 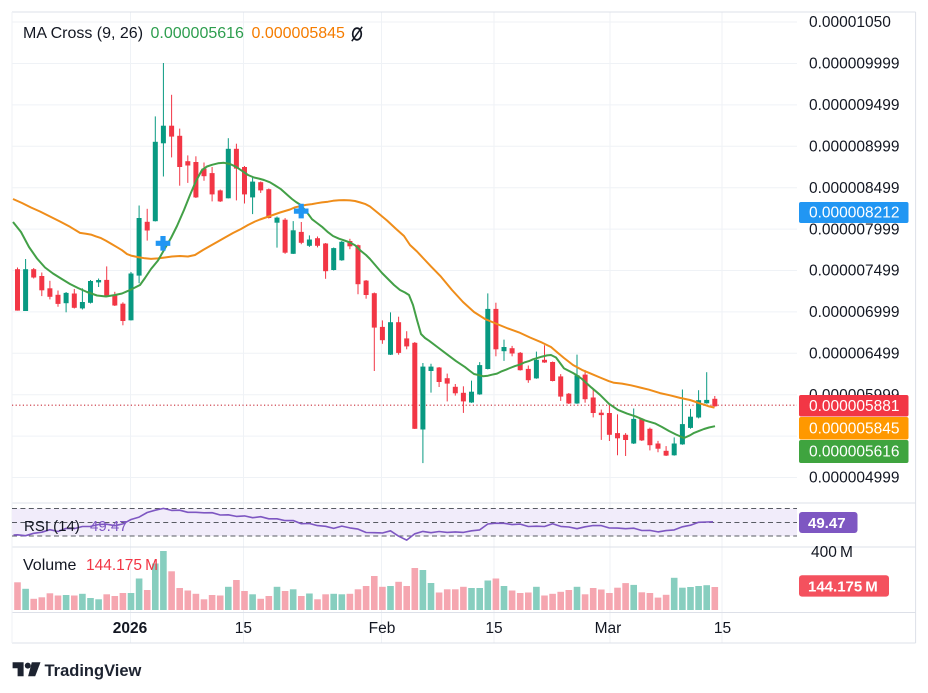 What do you see at coordinates (850, 22) in the screenshot?
I see `svg-text: 0.00001050` at bounding box center [850, 22].